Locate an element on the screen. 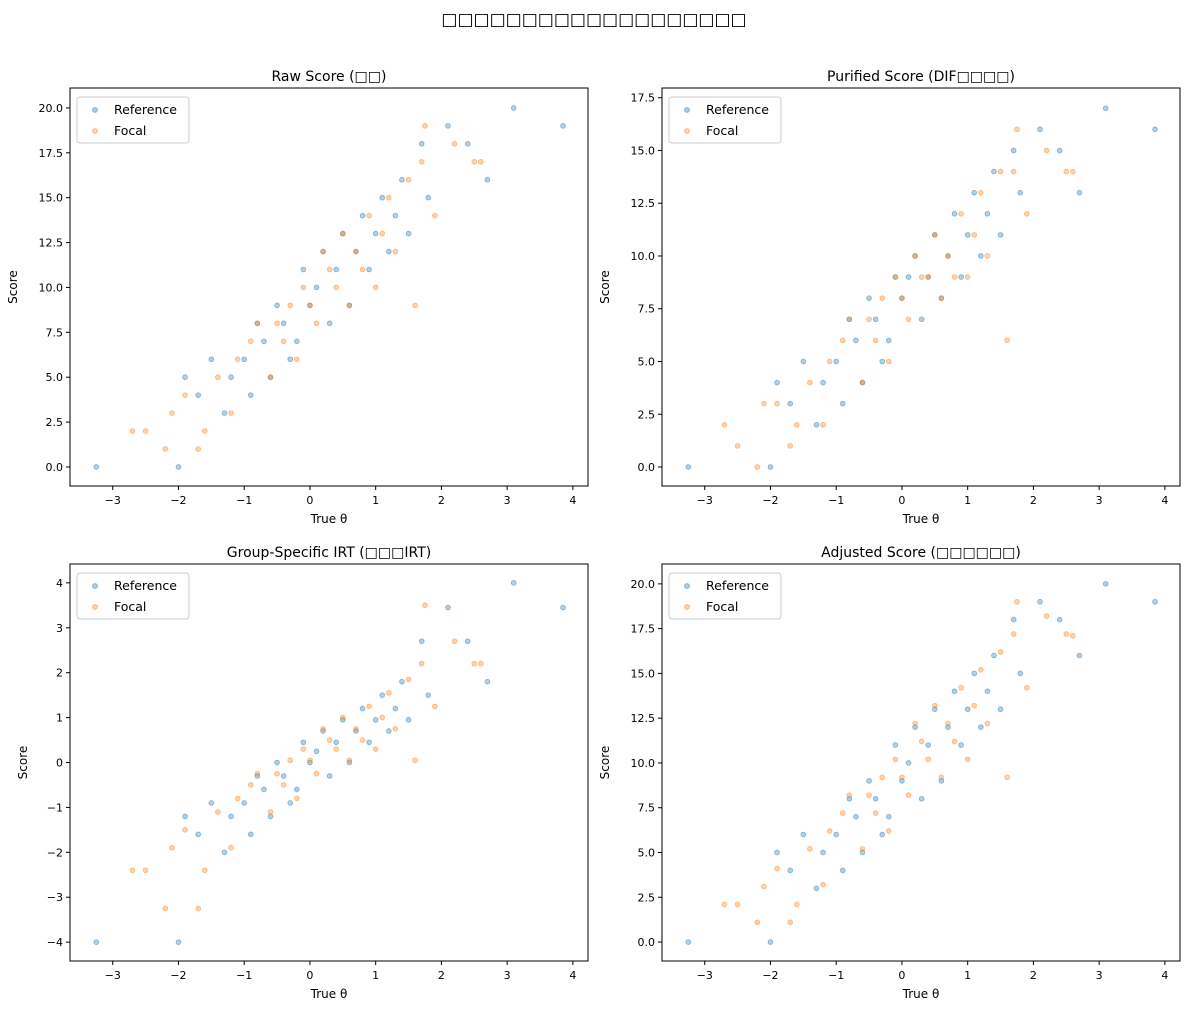 This screenshot has height=1018, width=1189. legend: Reference Focal is located at coordinates (725, 120).